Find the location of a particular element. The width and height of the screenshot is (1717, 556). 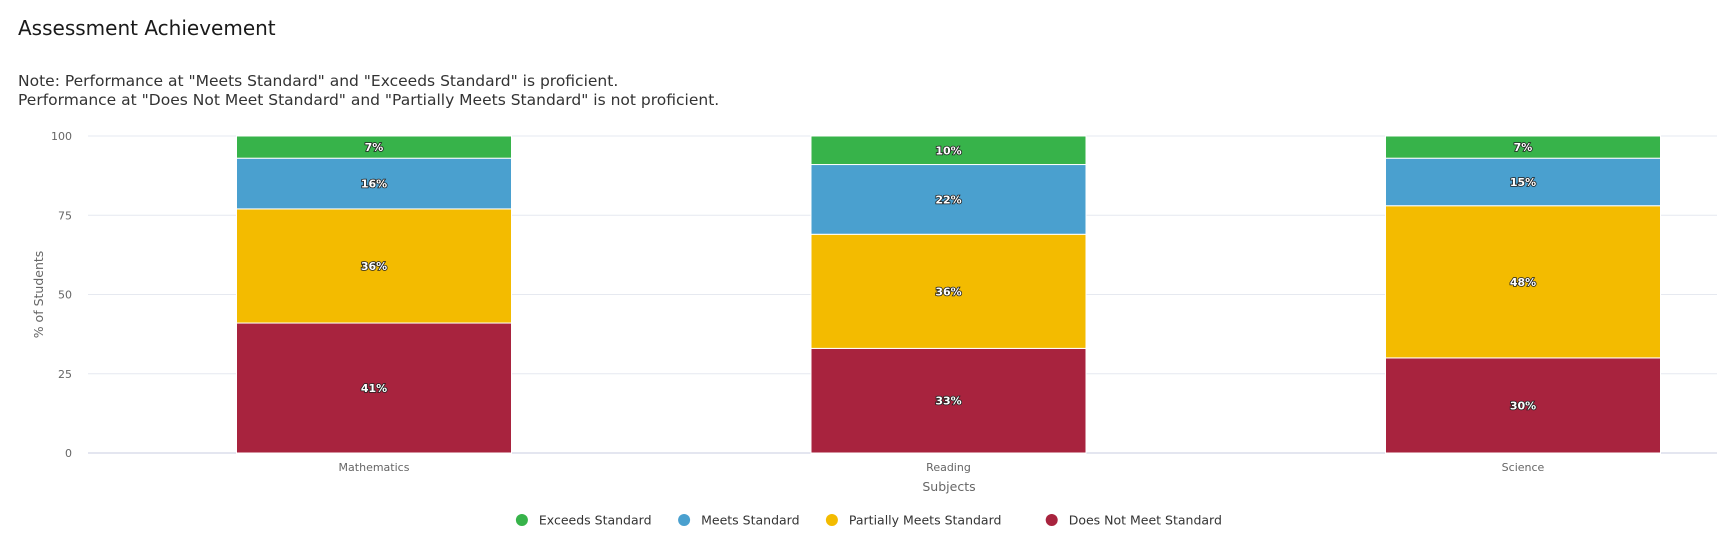

data-label: 48% is located at coordinates (1523, 282).